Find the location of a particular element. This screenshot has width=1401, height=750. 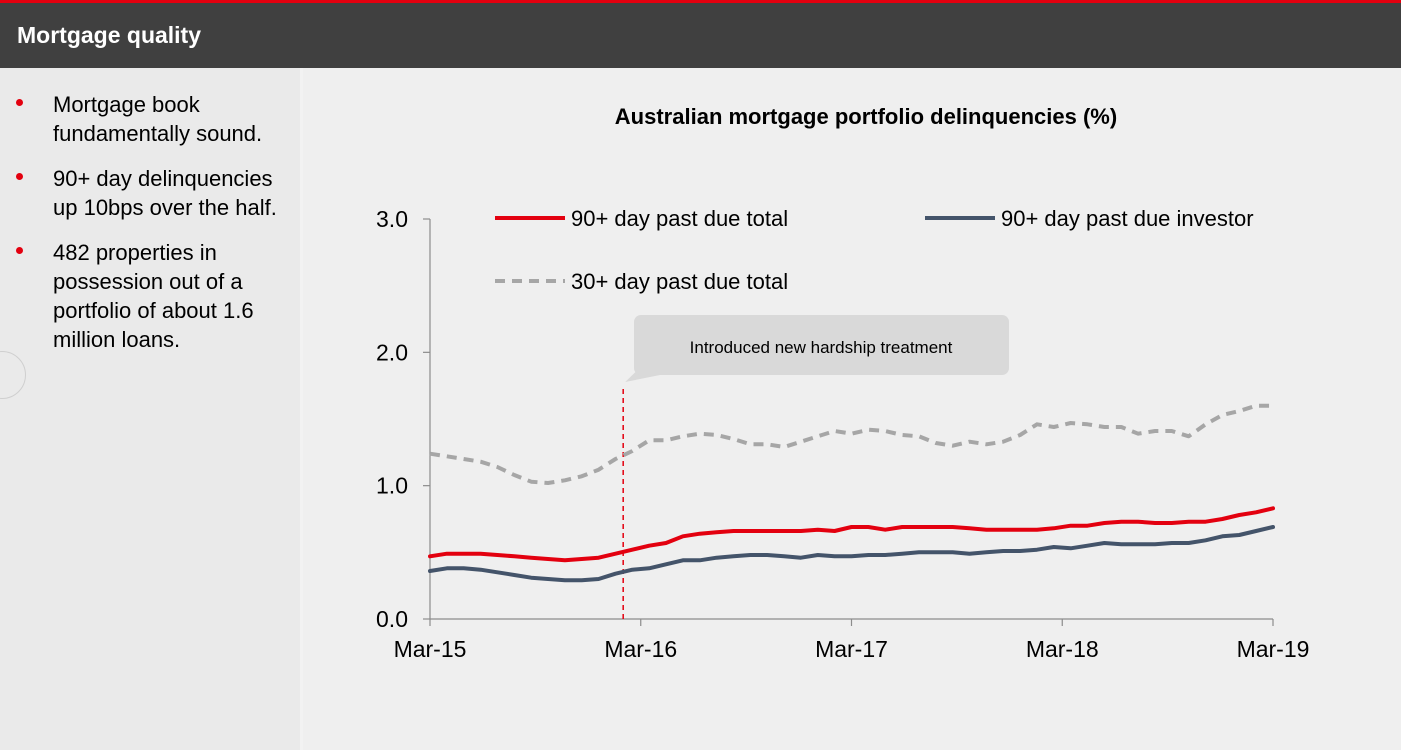

x-tick-label: Mar-19 is located at coordinates (1273, 649).